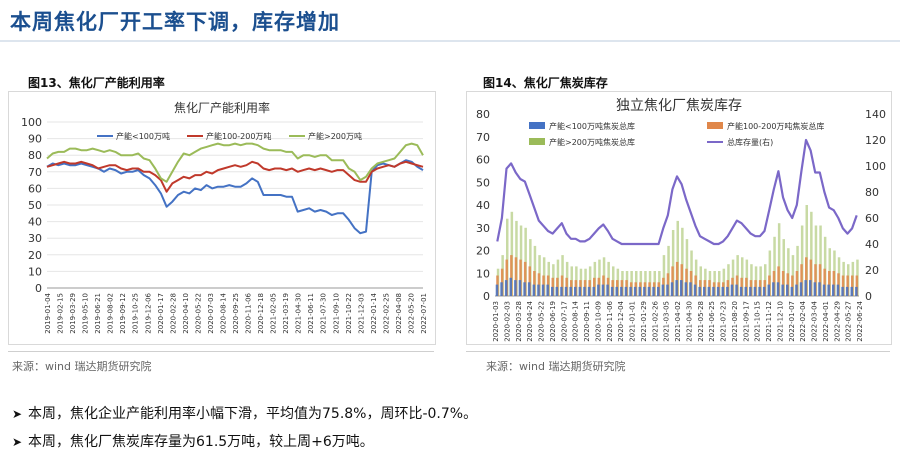  What do you see at coordinates (483, 228) in the screenshot?
I see `y-tick-label: 30` at bounding box center [483, 228].